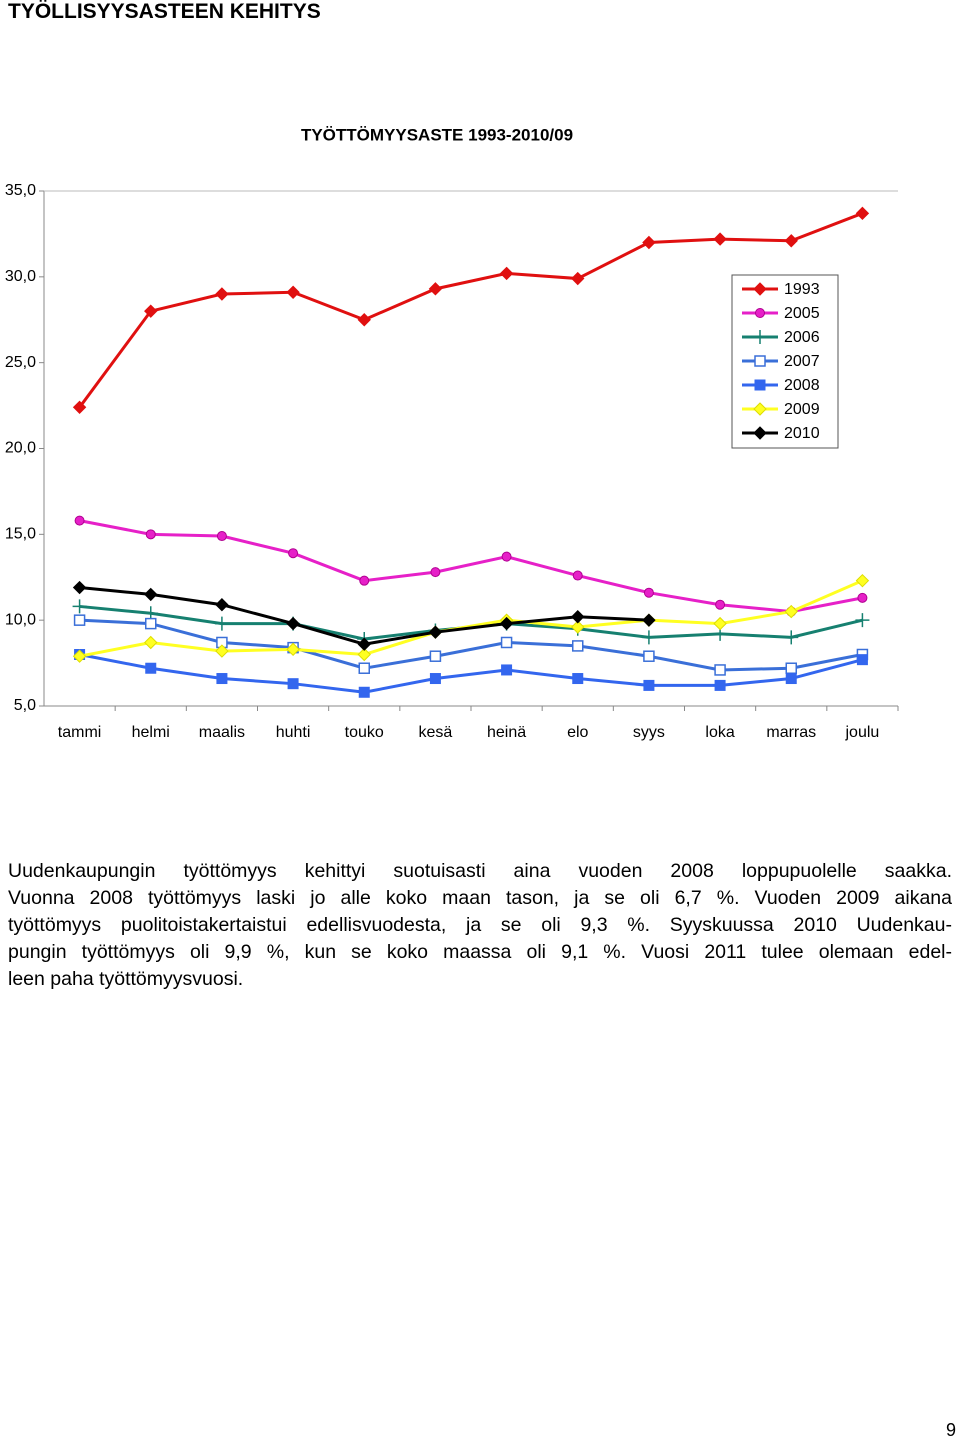 This screenshot has height=1440, width=960. Describe the element at coordinates (126, 979) in the screenshot. I see `paragraph-line: leen paha työttömyysvuosi.` at that location.